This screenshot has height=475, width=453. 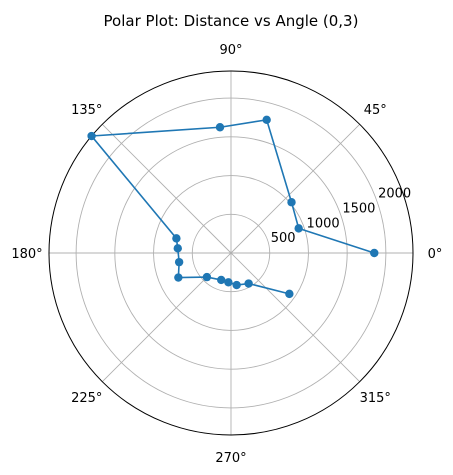 What do you see at coordinates (26, 254) in the screenshot?
I see `angle-tick-label: 180°` at bounding box center [26, 254].